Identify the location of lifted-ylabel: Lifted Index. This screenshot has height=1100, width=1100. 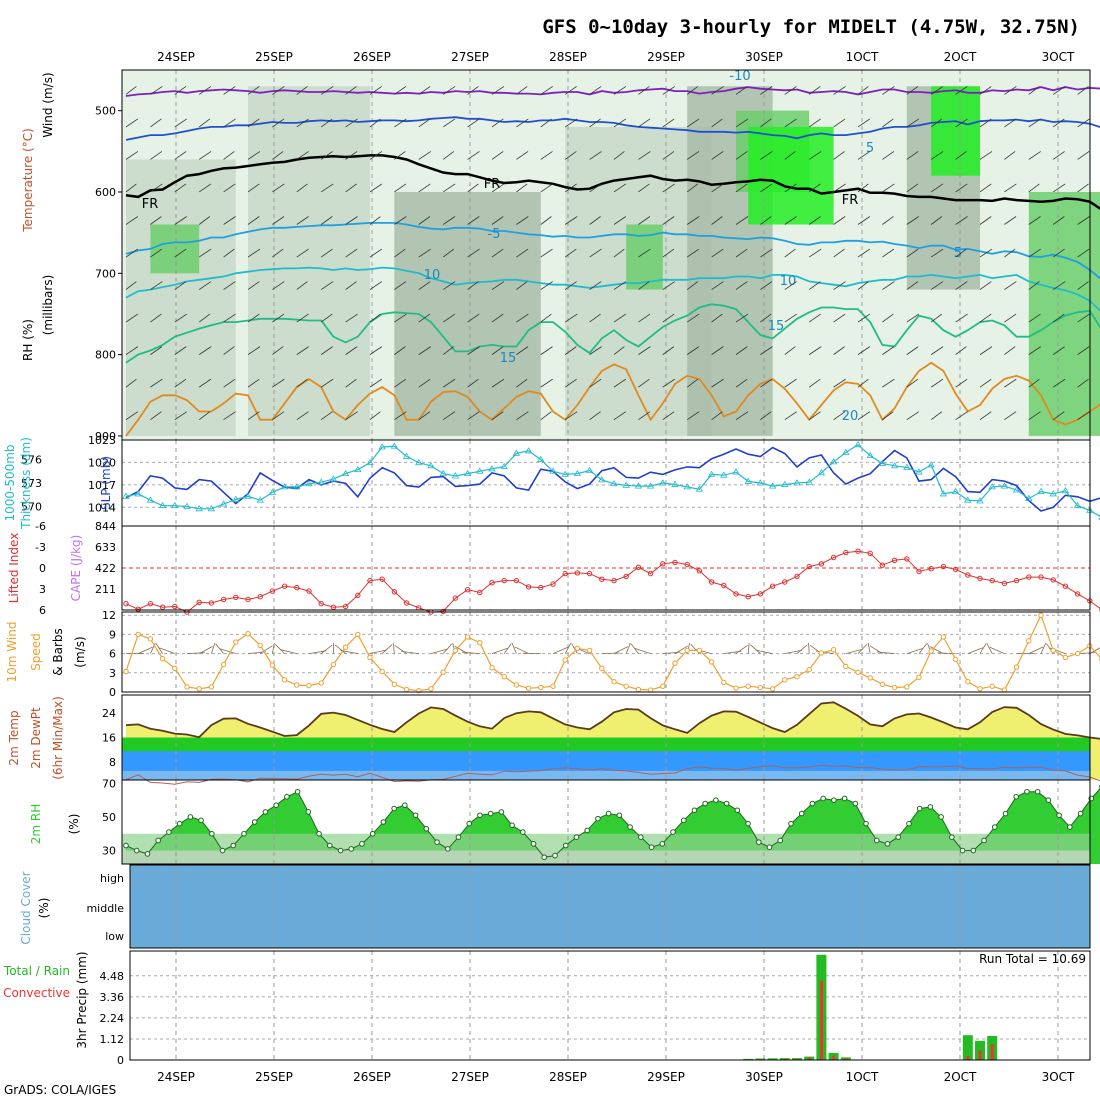
(14, 568).